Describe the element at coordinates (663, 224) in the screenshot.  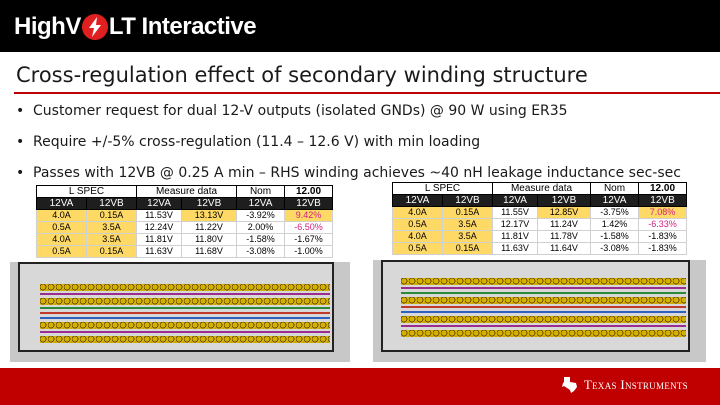
I see `table-cell: -6.33%` at that location.